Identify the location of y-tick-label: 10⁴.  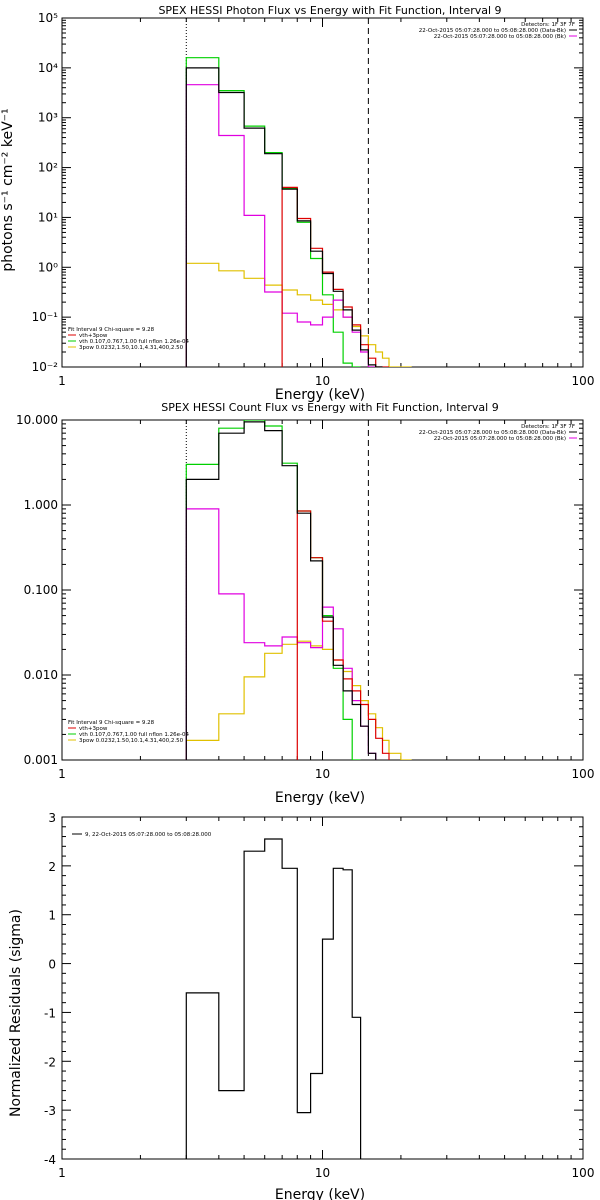
(48, 68).